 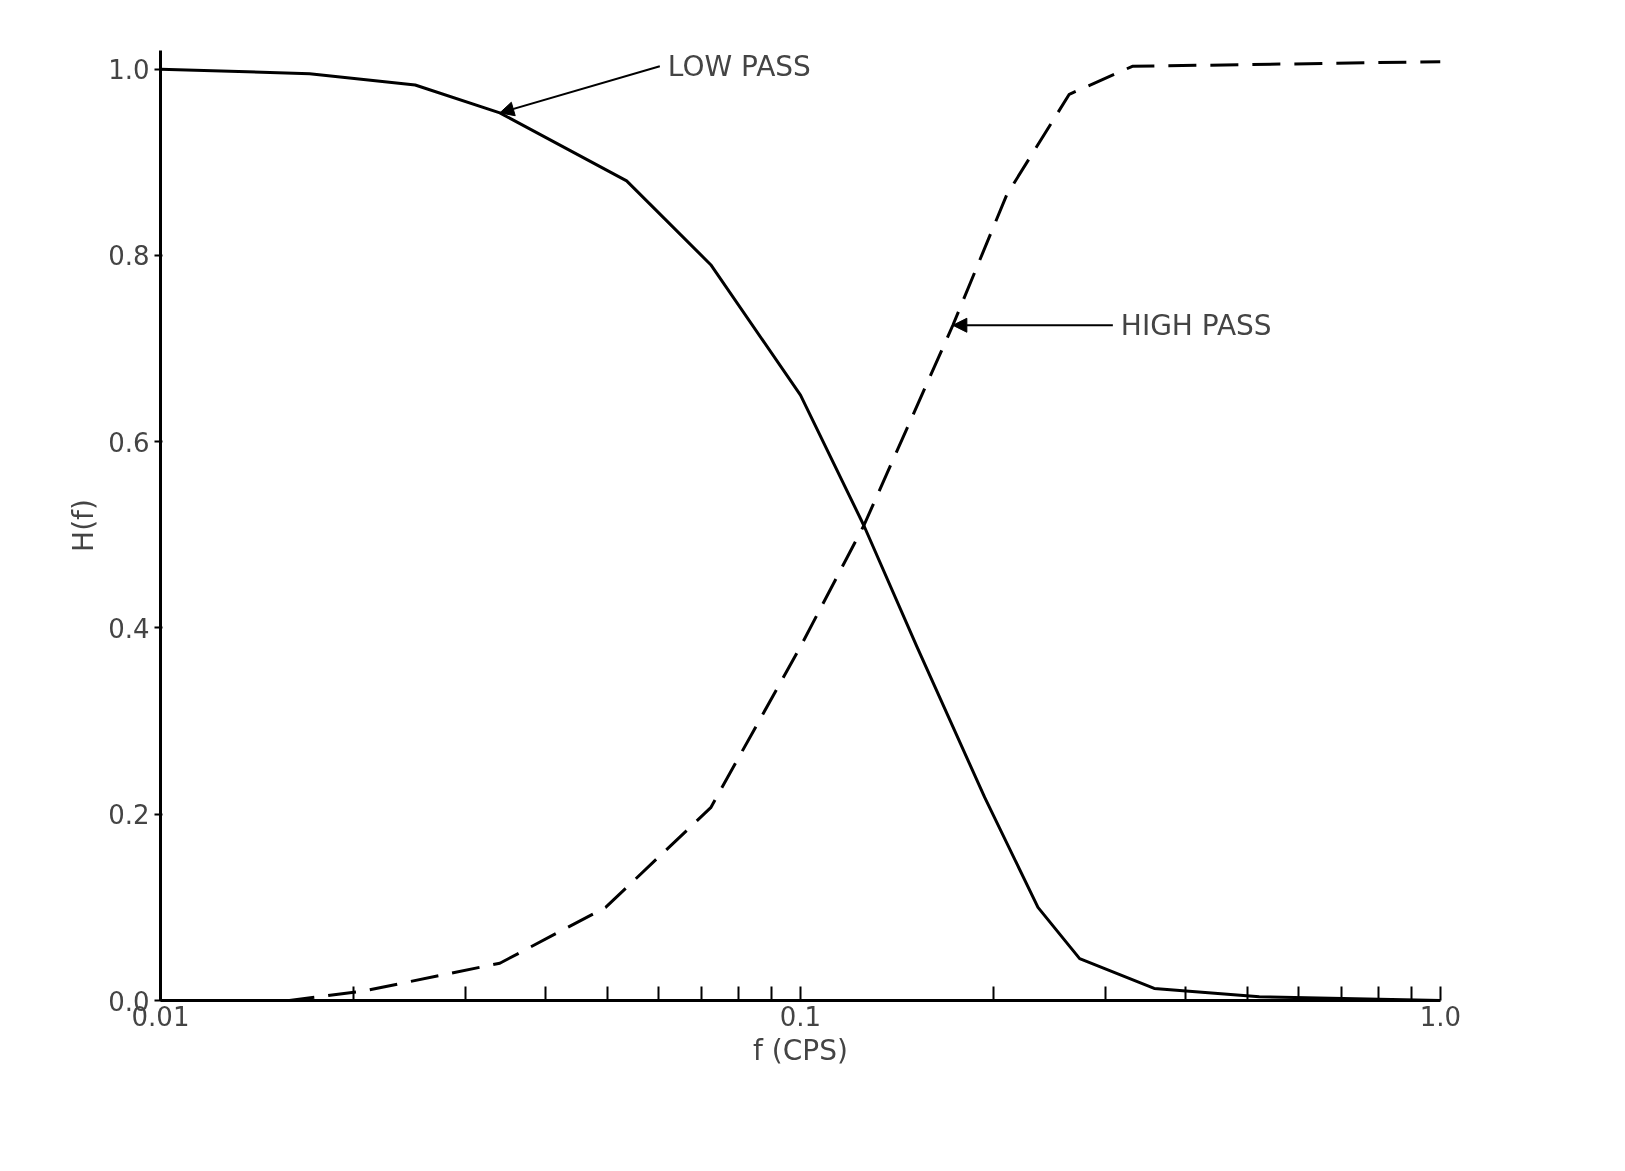 What do you see at coordinates (84, 525) in the screenshot?
I see `y-axis-title: H(f)` at bounding box center [84, 525].